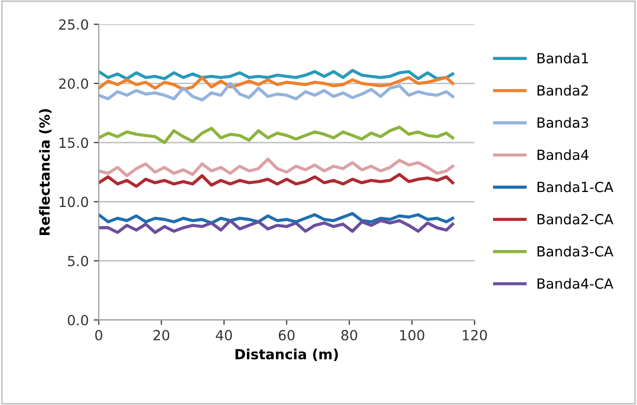 The width and height of the screenshot is (637, 405). What do you see at coordinates (287, 355) in the screenshot?
I see `x-axis-title: Distancia (m)` at bounding box center [287, 355].